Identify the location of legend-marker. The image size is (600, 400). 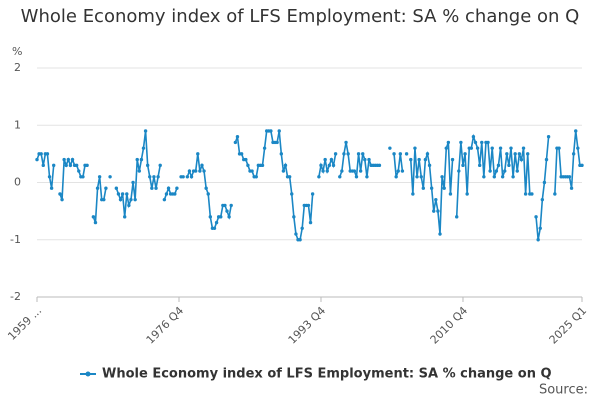
(88, 374).